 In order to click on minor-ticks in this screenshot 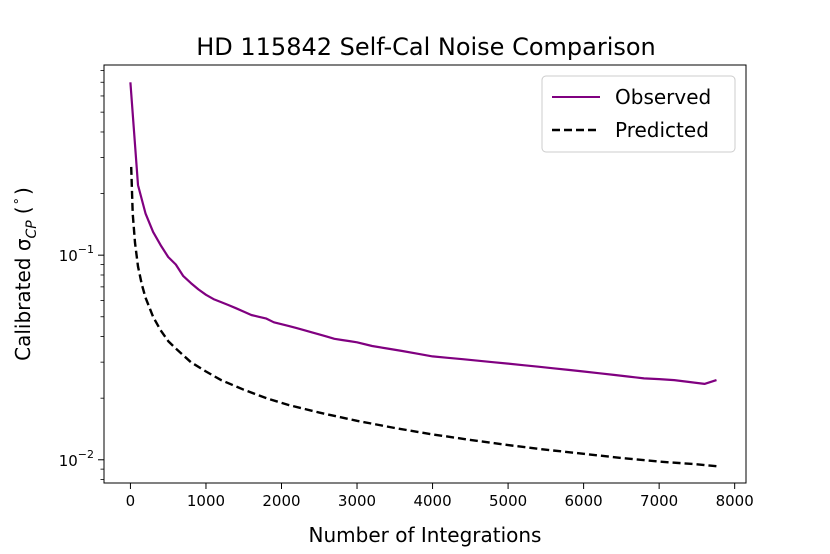, I will do `click(102, 275)`.